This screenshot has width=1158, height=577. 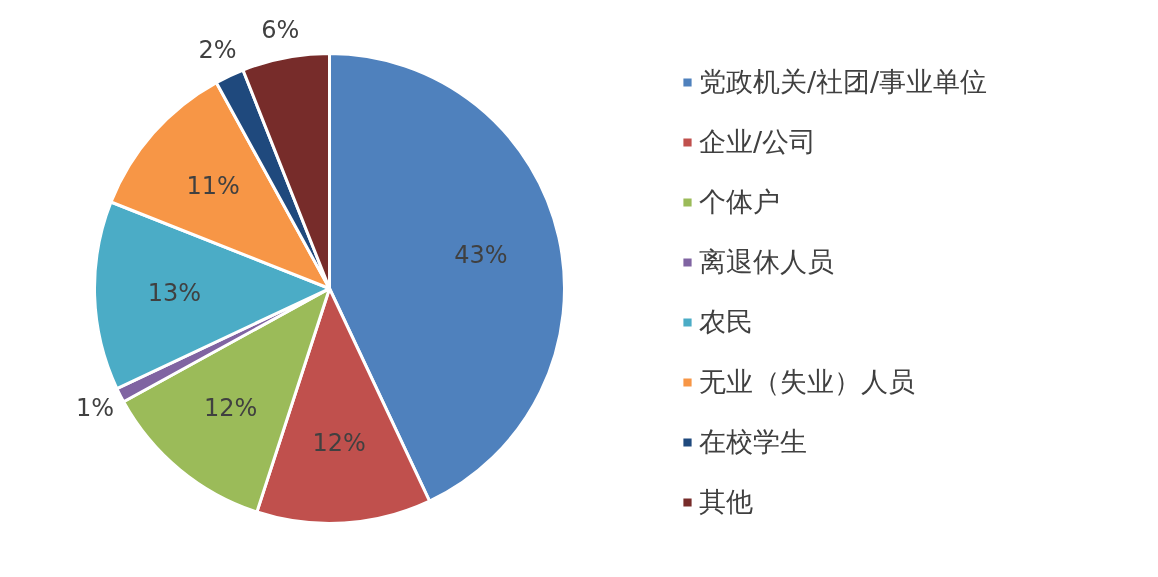 I want to click on legend-label: 离退休人员, so click(x=766, y=262).